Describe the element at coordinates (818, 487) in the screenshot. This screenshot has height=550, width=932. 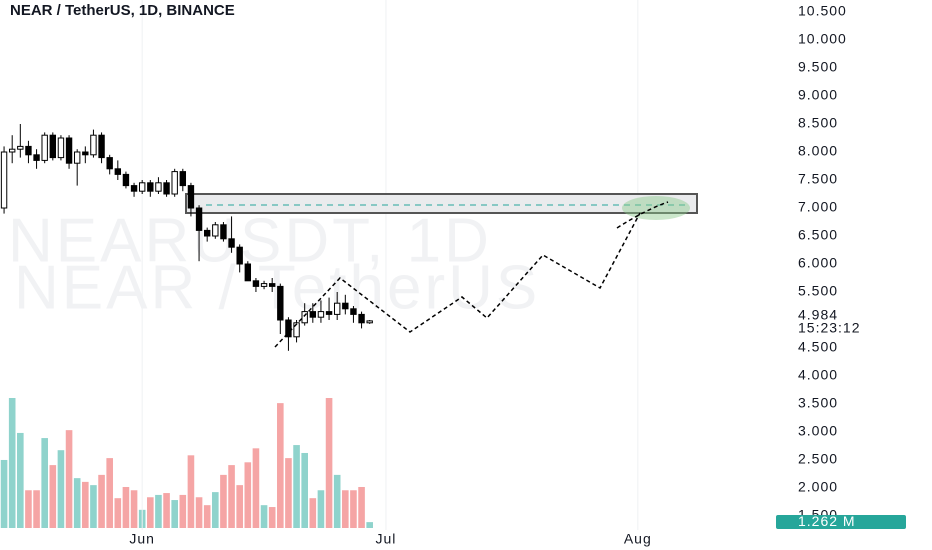
I see `y-tick-label: 2.000` at that location.